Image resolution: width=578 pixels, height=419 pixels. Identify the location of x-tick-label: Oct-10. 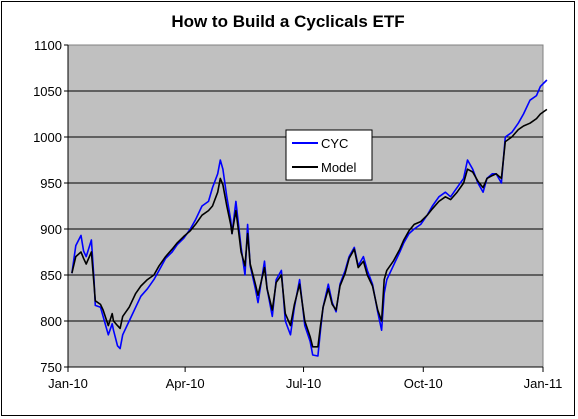
(423, 383).